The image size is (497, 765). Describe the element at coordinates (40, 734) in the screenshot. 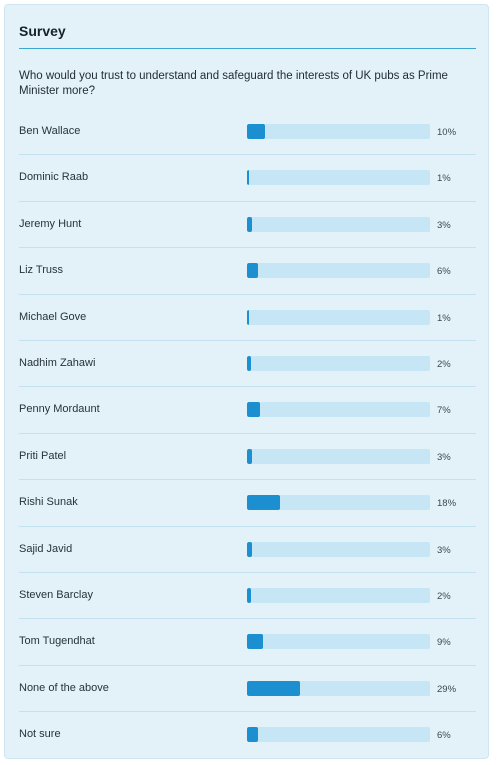

I see `option-label: Not sure` at that location.